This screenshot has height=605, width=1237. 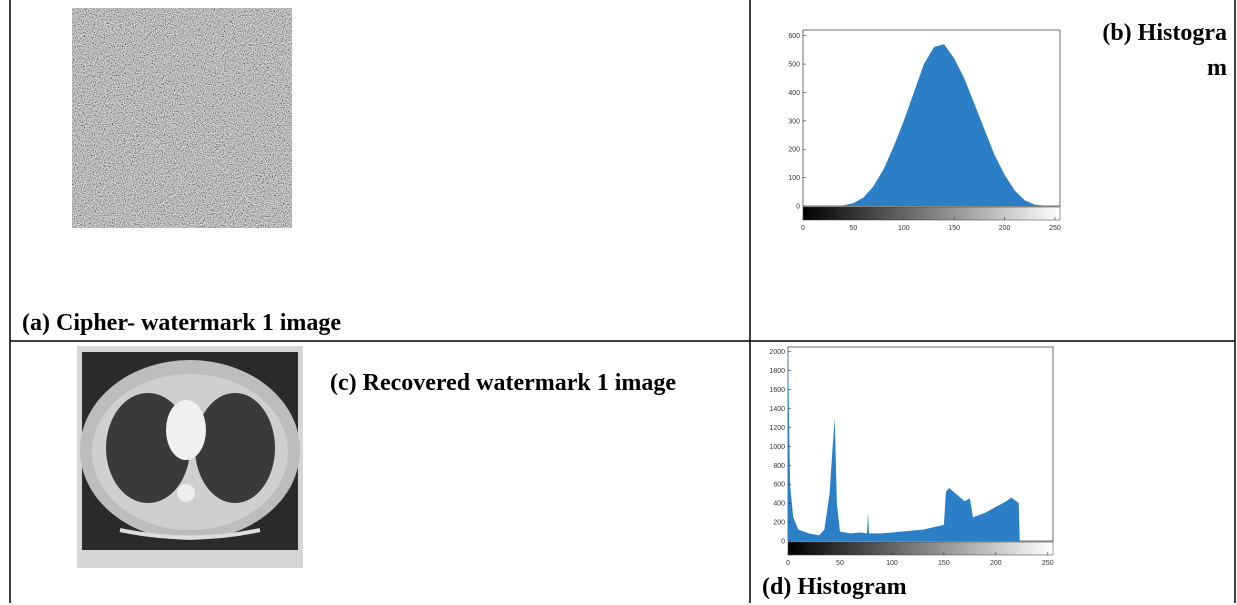 What do you see at coordinates (834, 587) in the screenshot?
I see `caption: (d) Histogram` at bounding box center [834, 587].